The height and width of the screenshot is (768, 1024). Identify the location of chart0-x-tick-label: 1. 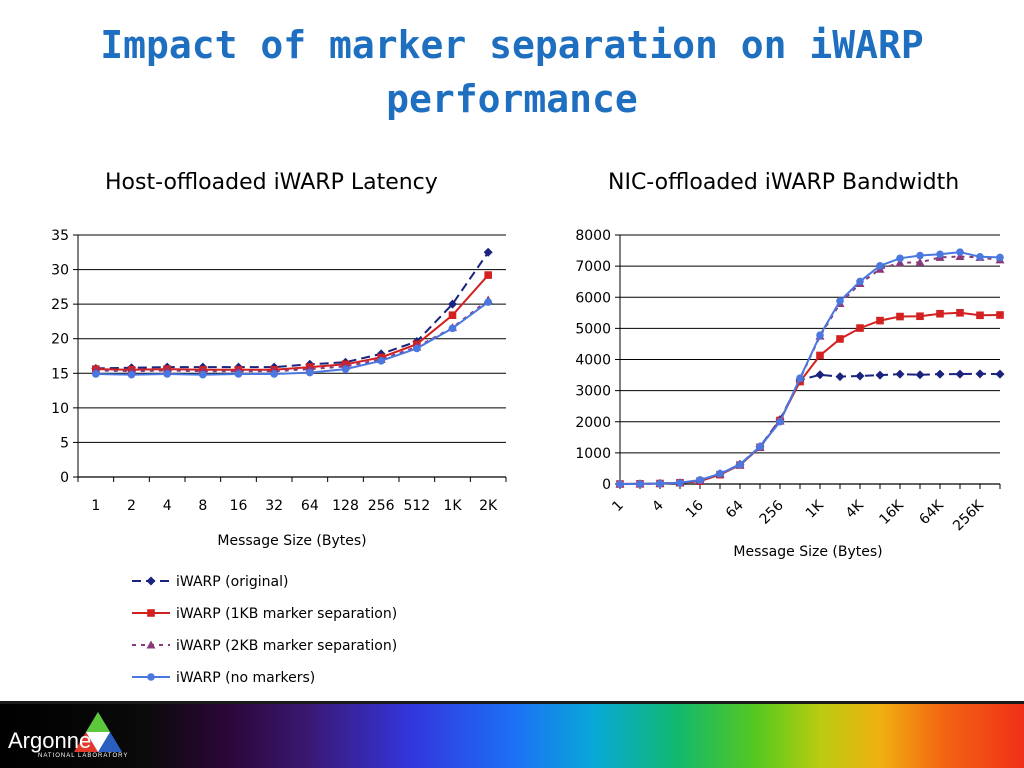
(95, 506).